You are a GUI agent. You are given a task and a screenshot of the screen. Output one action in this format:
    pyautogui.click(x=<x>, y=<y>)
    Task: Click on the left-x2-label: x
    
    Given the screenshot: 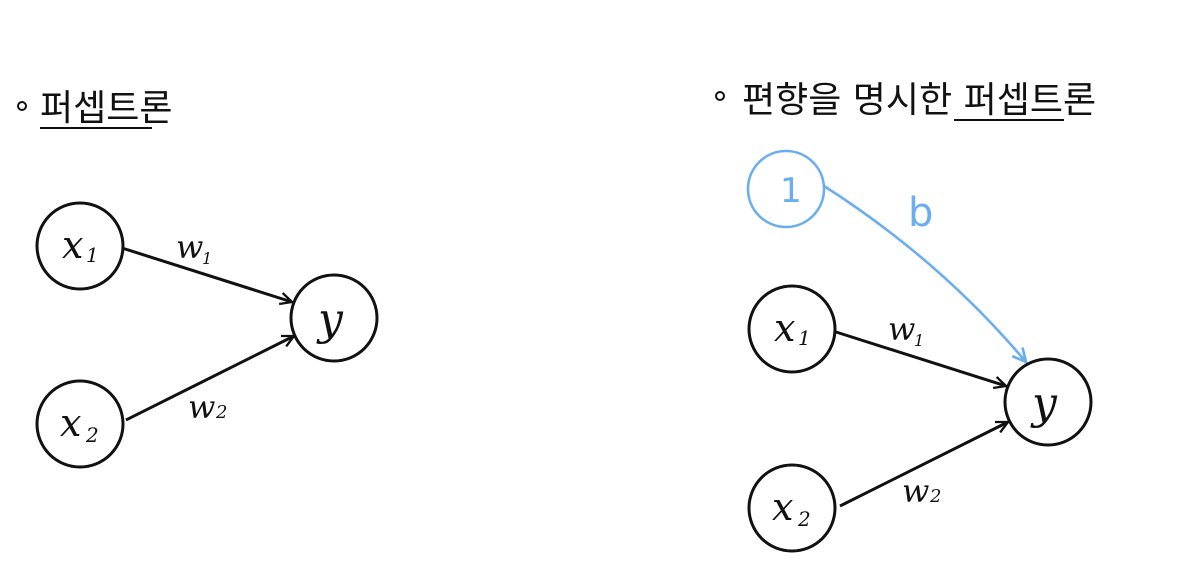 What is the action you would take?
    pyautogui.click(x=70, y=423)
    